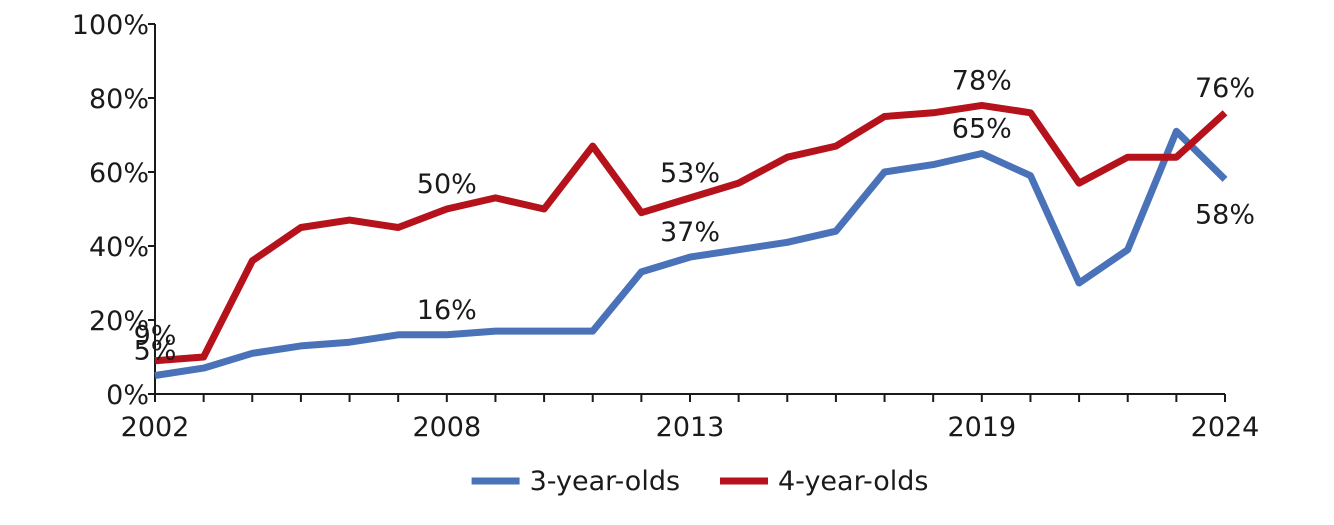  What do you see at coordinates (982, 80) in the screenshot?
I see `data-label: 78%` at bounding box center [982, 80].